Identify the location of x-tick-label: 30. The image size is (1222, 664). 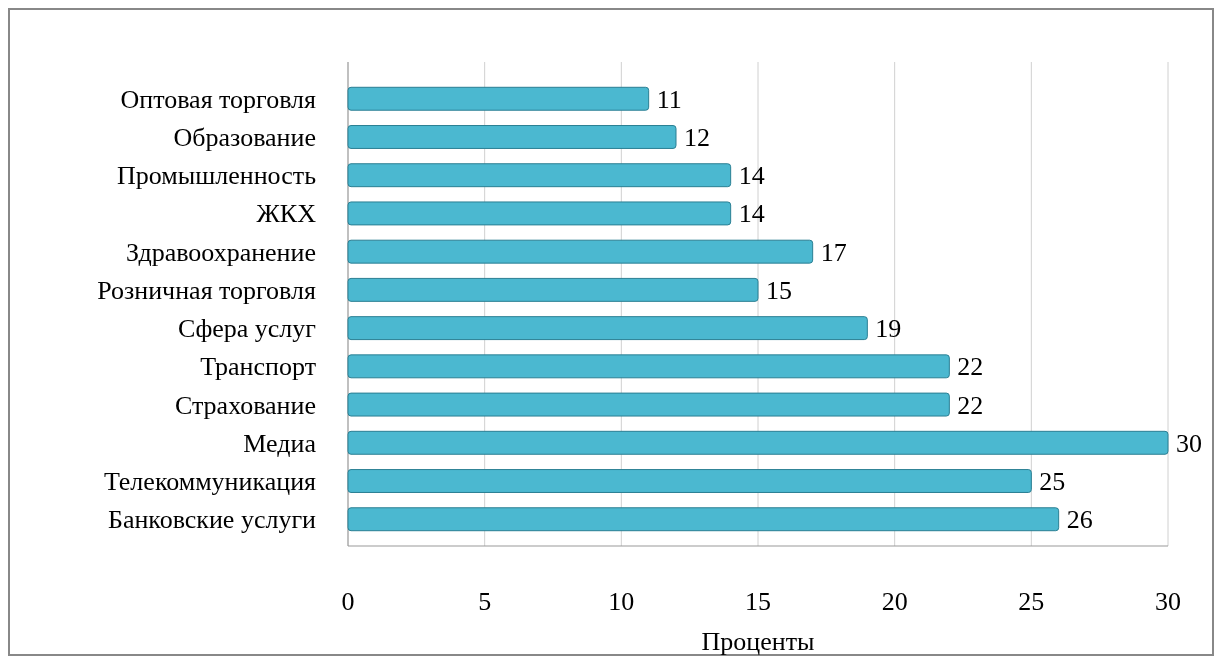
(1168, 601).